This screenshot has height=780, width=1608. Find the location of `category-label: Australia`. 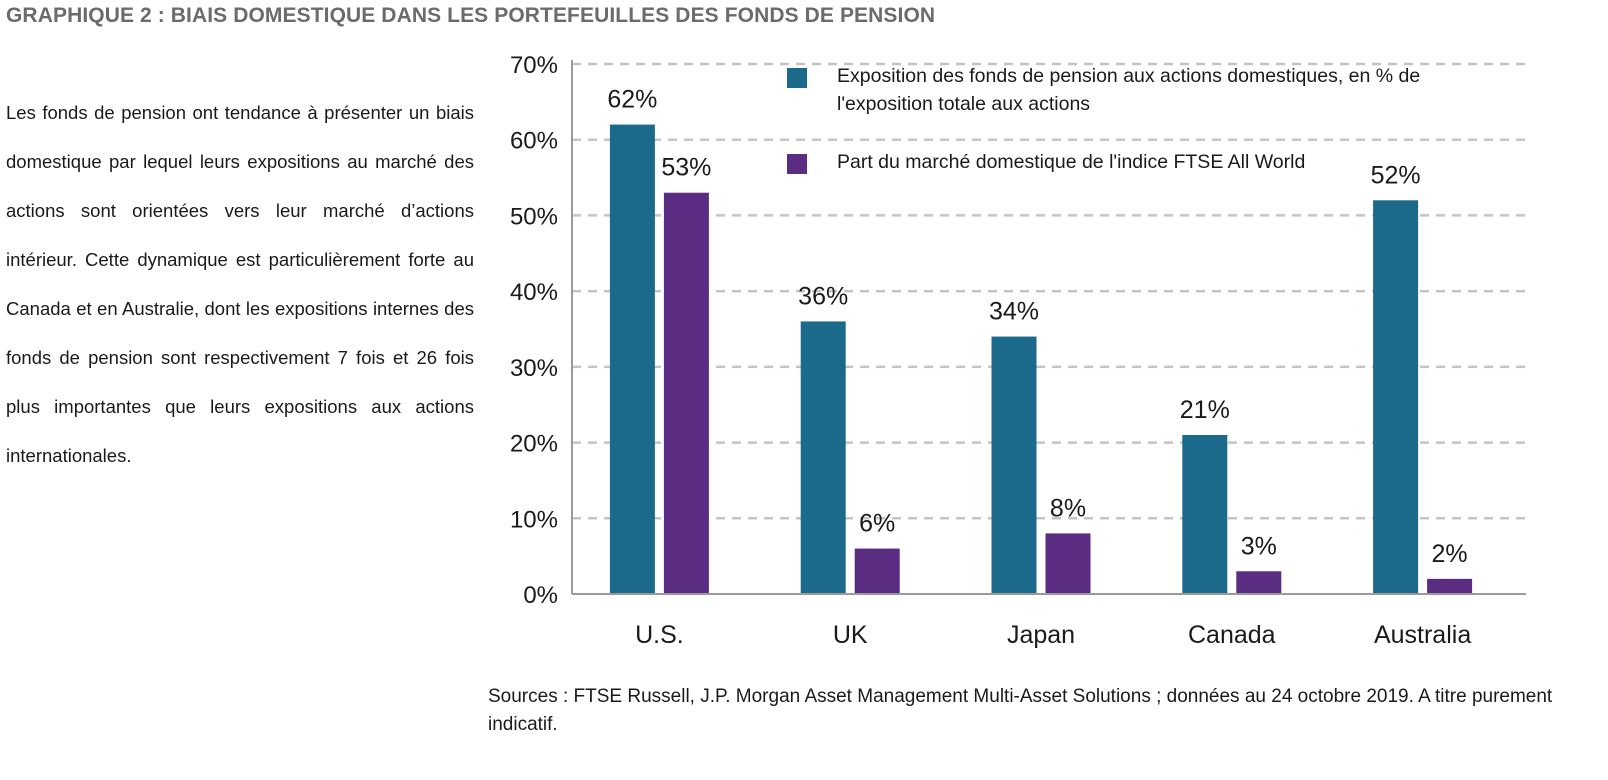

category-label: Australia is located at coordinates (1422, 635).